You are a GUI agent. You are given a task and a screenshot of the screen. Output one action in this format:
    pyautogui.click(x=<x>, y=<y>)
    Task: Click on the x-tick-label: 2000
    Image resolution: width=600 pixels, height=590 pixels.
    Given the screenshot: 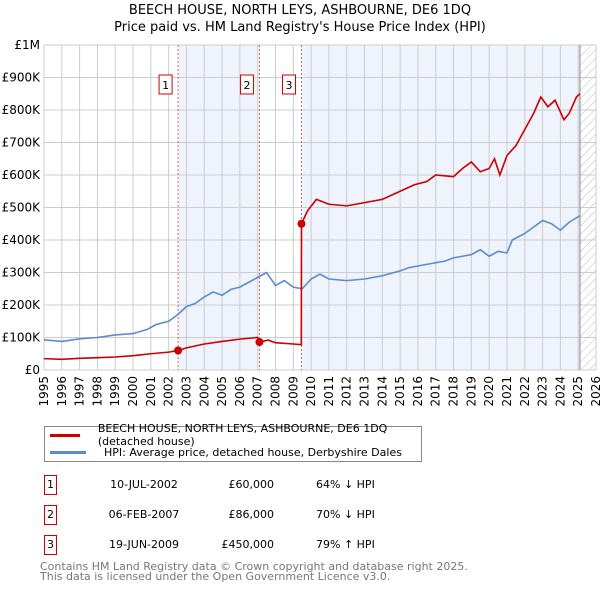 What is the action you would take?
    pyautogui.click(x=133, y=391)
    